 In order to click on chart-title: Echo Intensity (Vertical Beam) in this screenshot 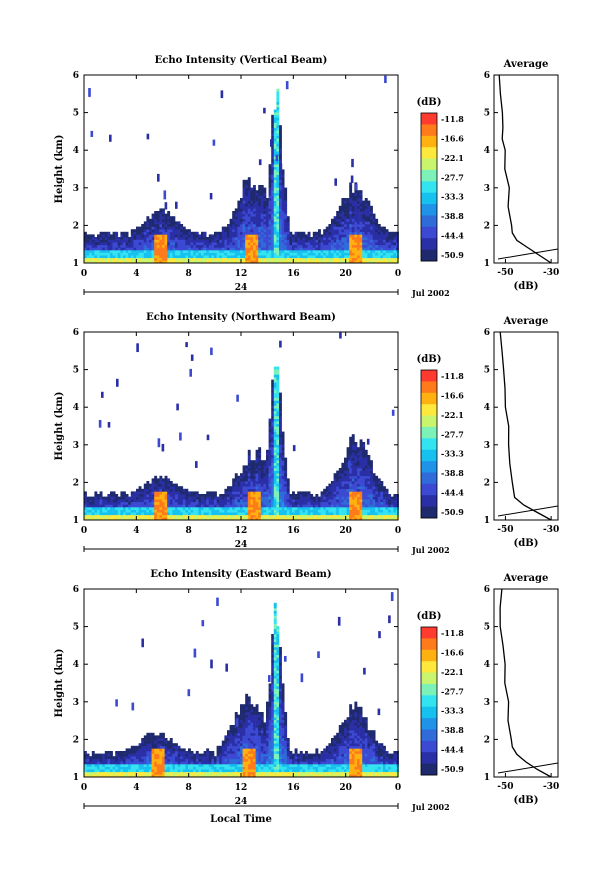, I will do `click(241, 60)`.